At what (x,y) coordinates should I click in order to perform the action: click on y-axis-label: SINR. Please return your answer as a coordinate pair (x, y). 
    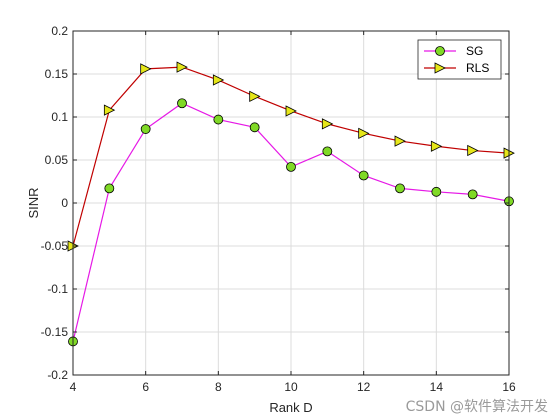
    Looking at the image, I should click on (33, 202).